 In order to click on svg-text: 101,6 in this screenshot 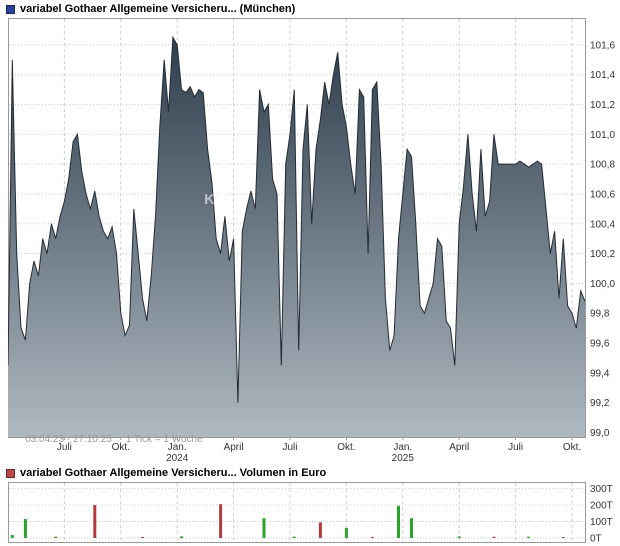, I will do `click(602, 45)`.